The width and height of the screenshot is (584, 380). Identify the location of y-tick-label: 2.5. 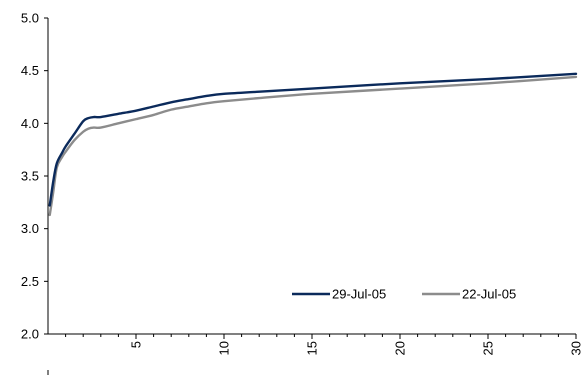
(30, 281).